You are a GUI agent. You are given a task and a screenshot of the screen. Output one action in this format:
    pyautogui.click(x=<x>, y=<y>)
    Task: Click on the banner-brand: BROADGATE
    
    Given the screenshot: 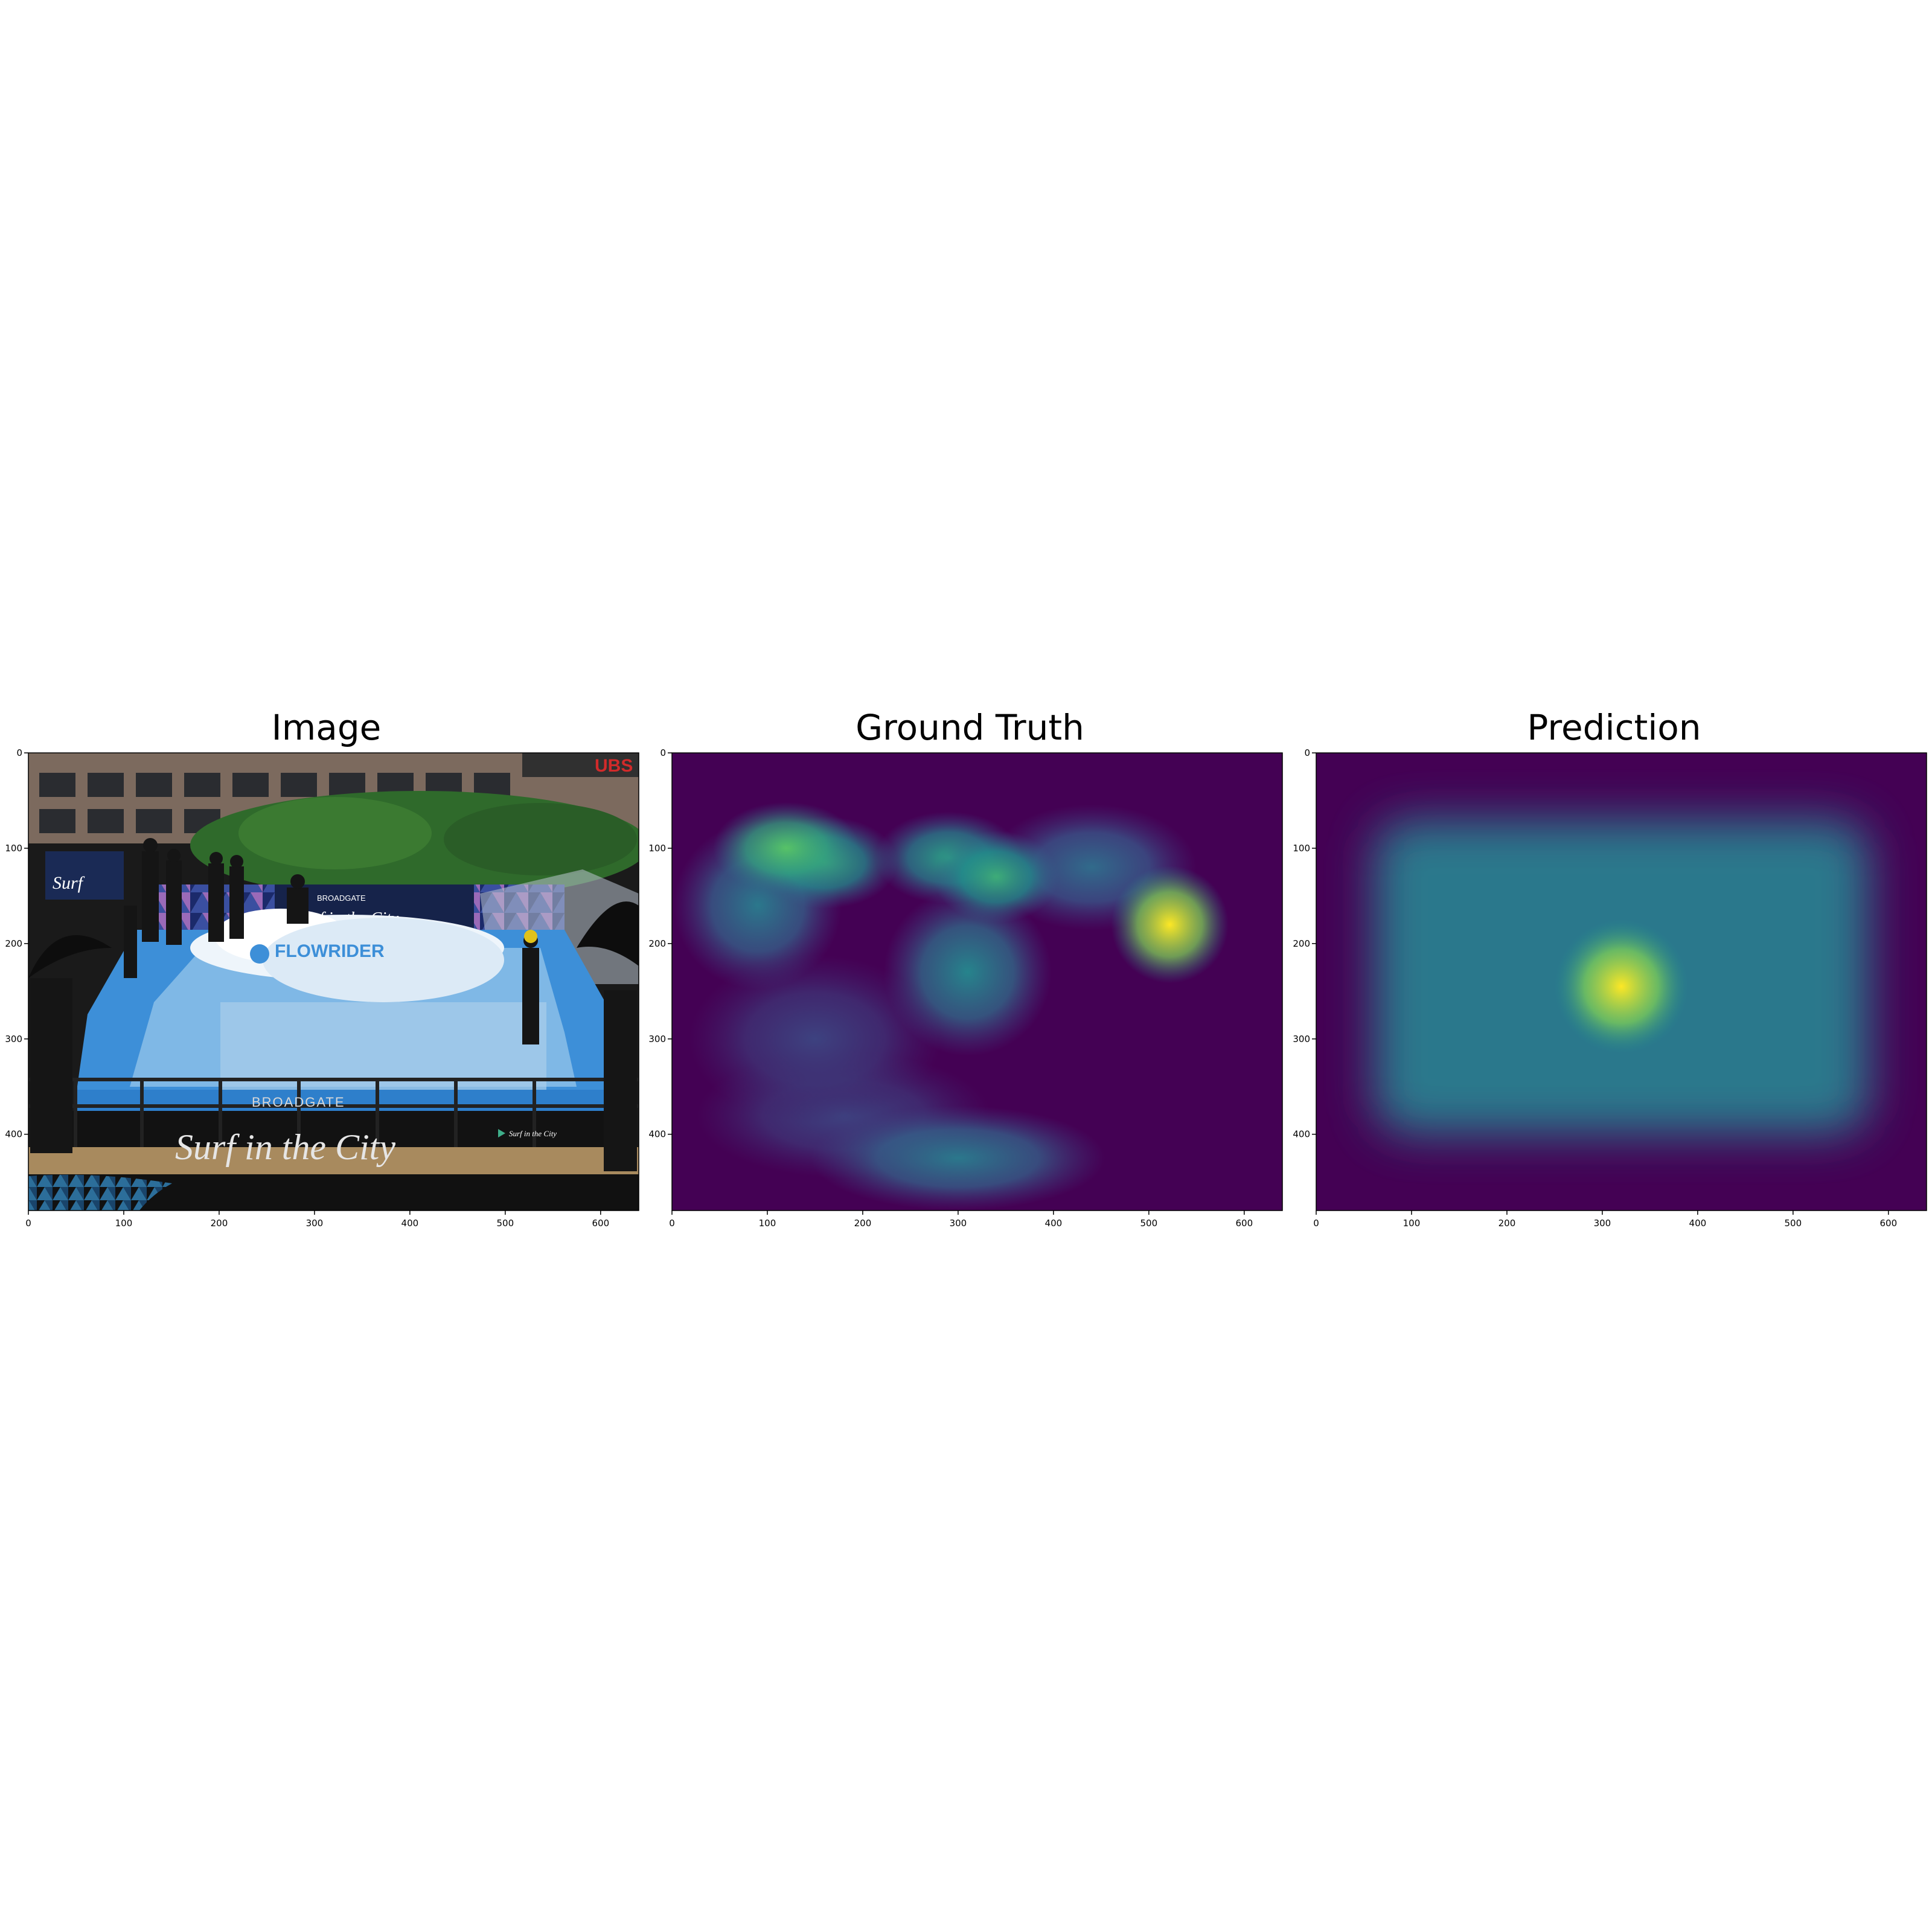 What is the action you would take?
    pyautogui.click(x=298, y=1102)
    